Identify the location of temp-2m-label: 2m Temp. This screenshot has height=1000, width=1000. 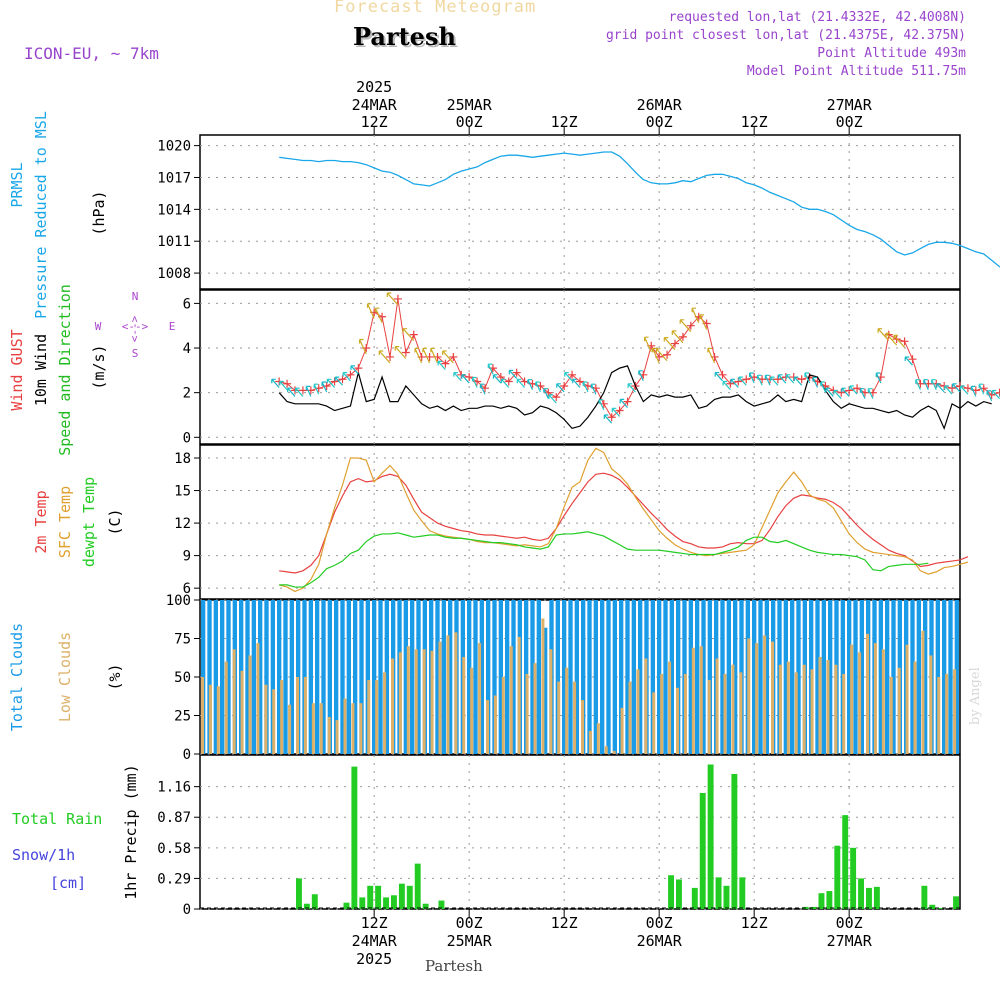
(41, 521).